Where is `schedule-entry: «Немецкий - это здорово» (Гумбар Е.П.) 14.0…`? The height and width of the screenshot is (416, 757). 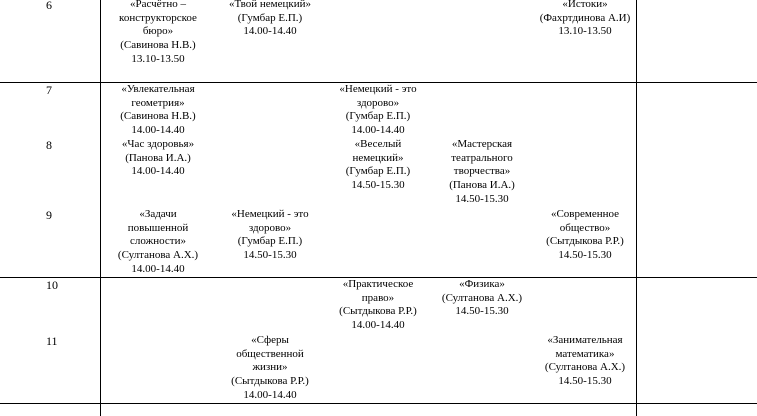
schedule-entry: «Немецкий - это здорово» (Гумбар Е.П.) 14.0… is located at coordinates (378, 110).